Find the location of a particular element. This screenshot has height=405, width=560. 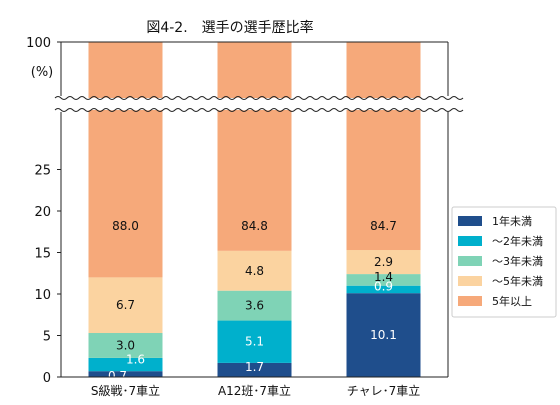

legend-entry-label: 1年未満 is located at coordinates (512, 221).